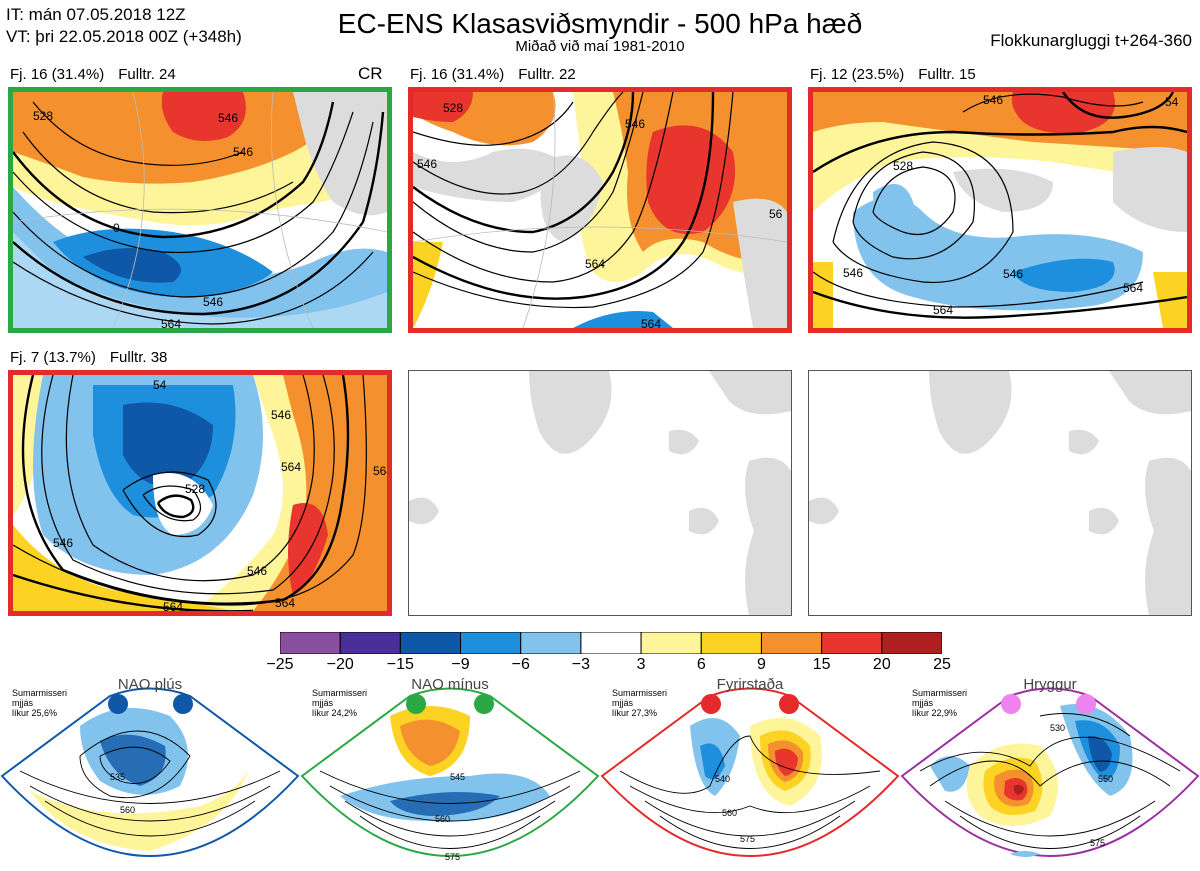  I want to click on regime-4-contour-label: 530, so click(1057, 728).